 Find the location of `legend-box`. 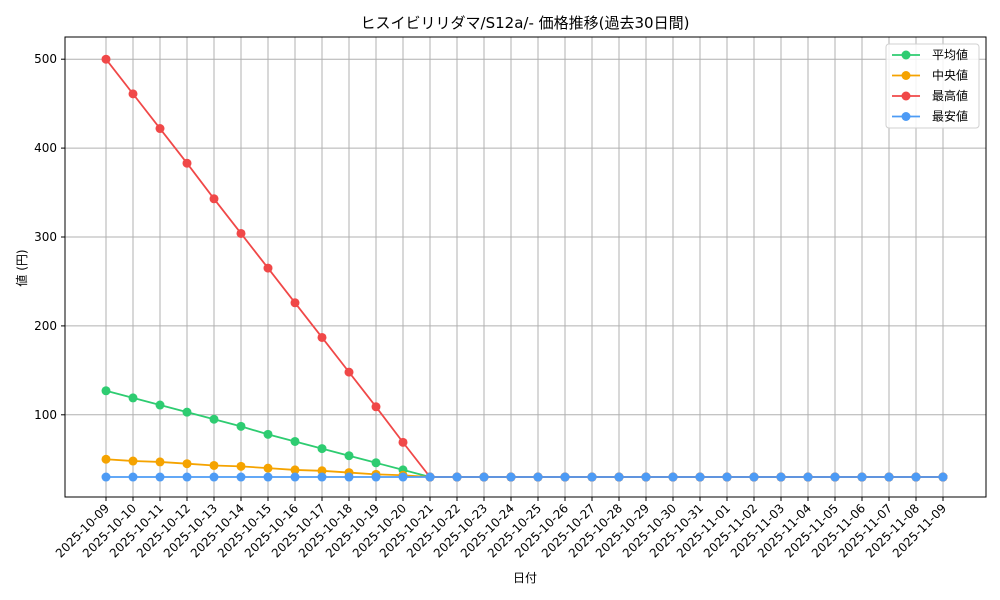

legend-box is located at coordinates (932, 86).